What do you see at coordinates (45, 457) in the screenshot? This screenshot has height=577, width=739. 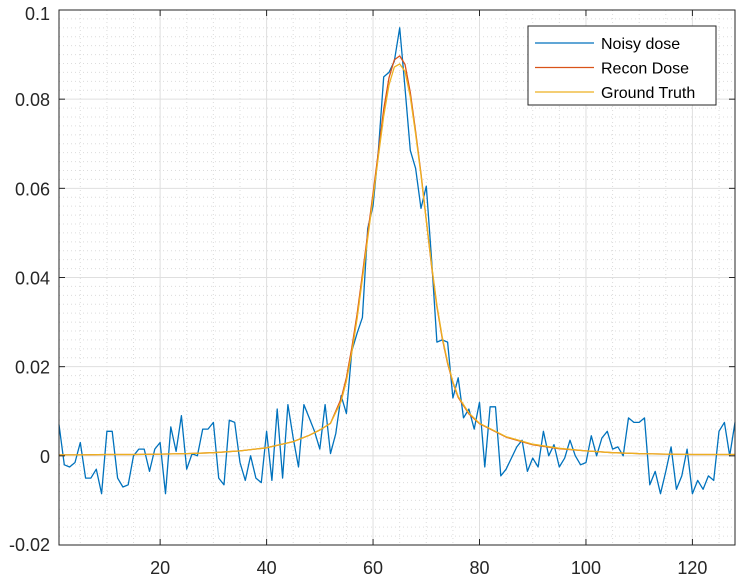 I see `y-tick-label: 0` at bounding box center [45, 457].